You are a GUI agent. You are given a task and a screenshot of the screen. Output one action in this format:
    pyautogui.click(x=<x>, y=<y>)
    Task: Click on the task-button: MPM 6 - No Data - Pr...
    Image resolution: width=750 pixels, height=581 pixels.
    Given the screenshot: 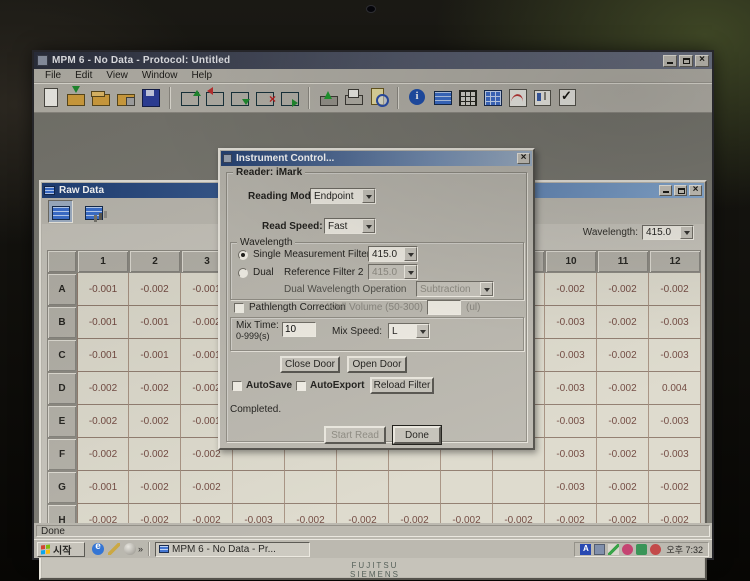 What is the action you would take?
    pyautogui.click(x=233, y=549)
    